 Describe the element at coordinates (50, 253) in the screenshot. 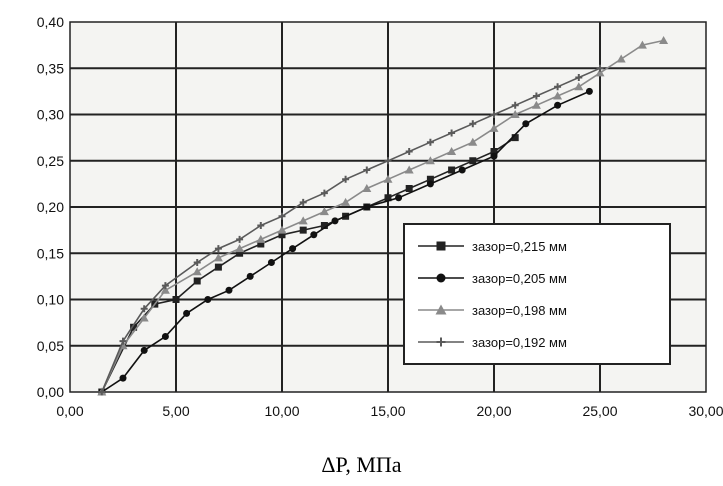

I see `y-tick-label: 0,15` at that location.